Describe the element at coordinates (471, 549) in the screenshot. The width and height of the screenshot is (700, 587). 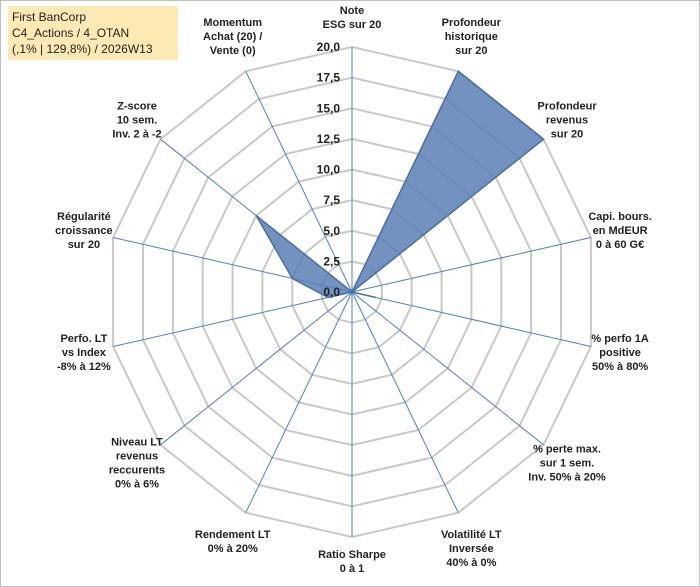
I see `axis-label: Volatilité LT Inversée 40% à 0%` at that location.